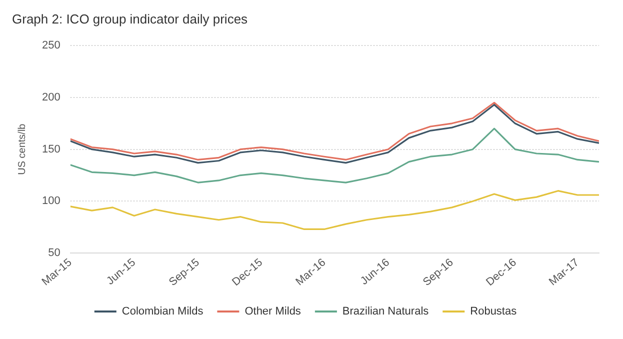 The width and height of the screenshot is (623, 339). Describe the element at coordinates (51, 46) in the screenshot. I see `y-tick-label: 250` at that location.